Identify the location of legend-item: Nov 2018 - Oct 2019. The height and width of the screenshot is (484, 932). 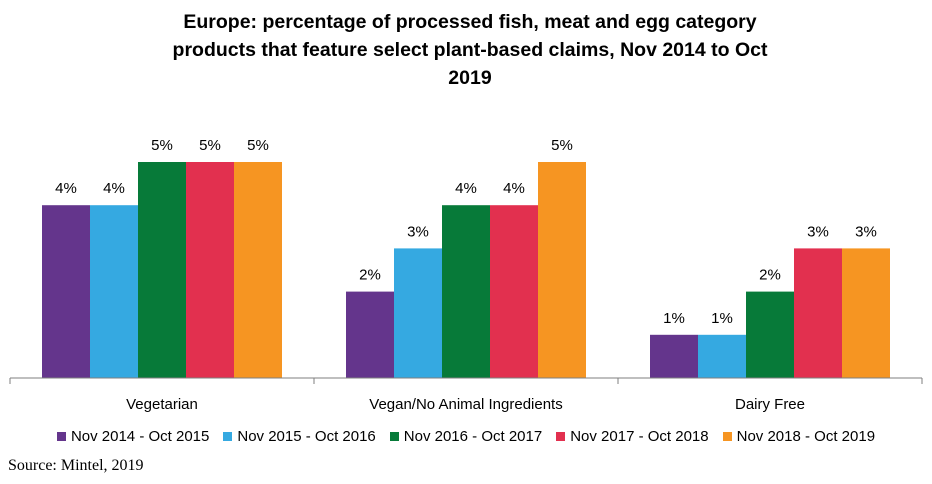
(799, 436).